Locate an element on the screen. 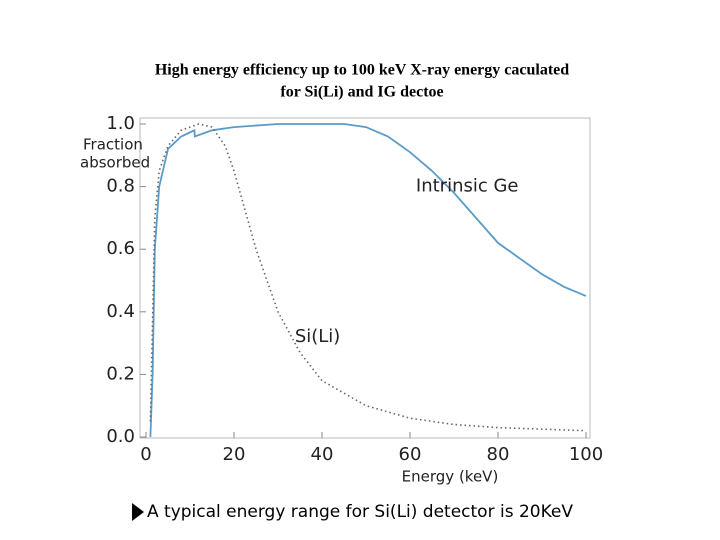  y-tick-label: 0.6 is located at coordinates (120, 248).